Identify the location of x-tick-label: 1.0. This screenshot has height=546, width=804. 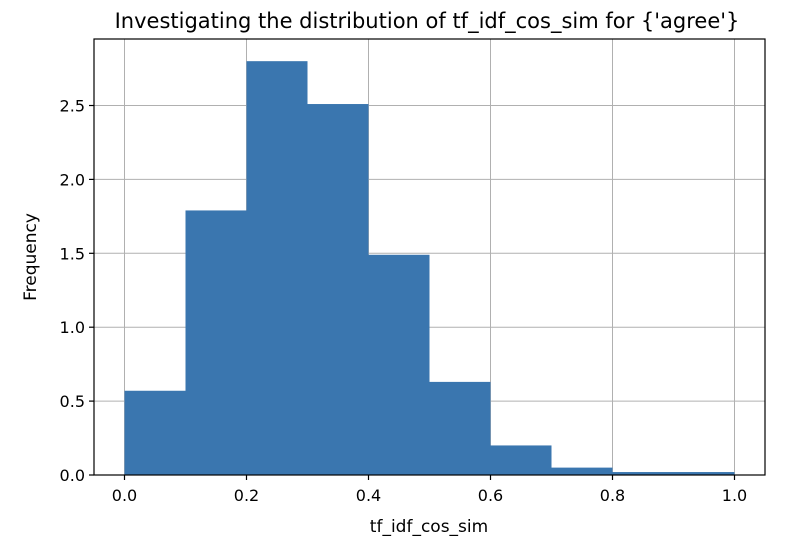
(734, 495).